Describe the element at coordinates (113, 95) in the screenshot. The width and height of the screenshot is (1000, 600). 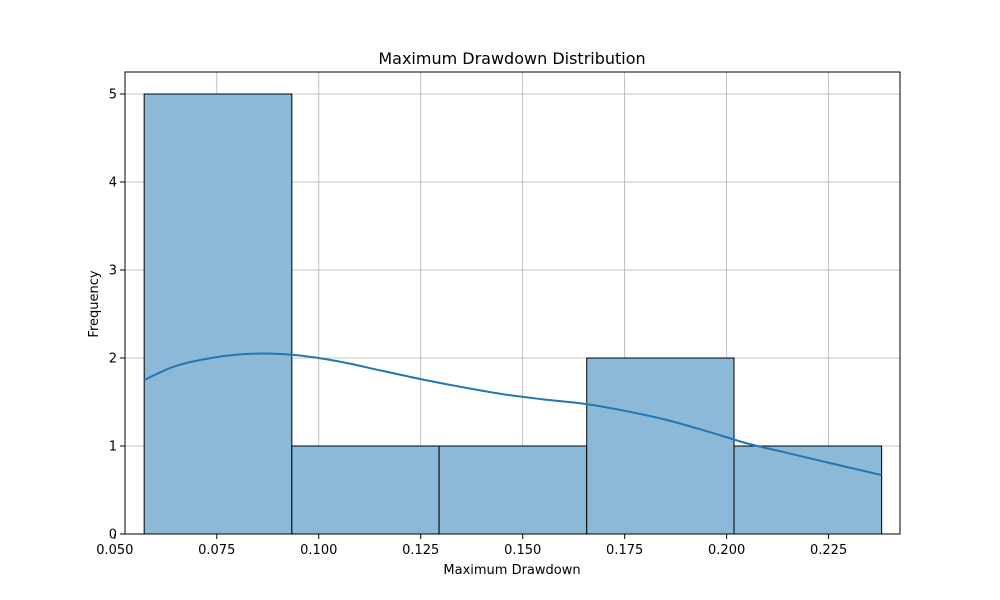
I see `y-tick-label: 5` at that location.